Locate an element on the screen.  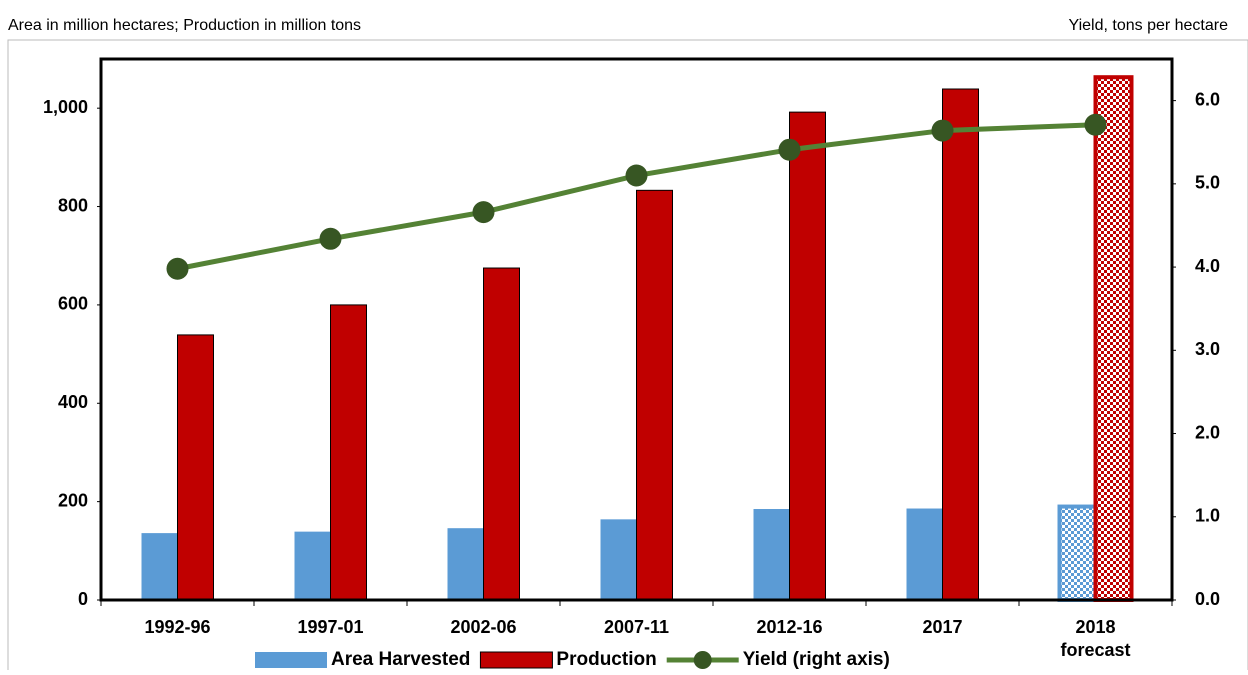
right-axis-label: Yield, tons per hectare is located at coordinates (1149, 25).